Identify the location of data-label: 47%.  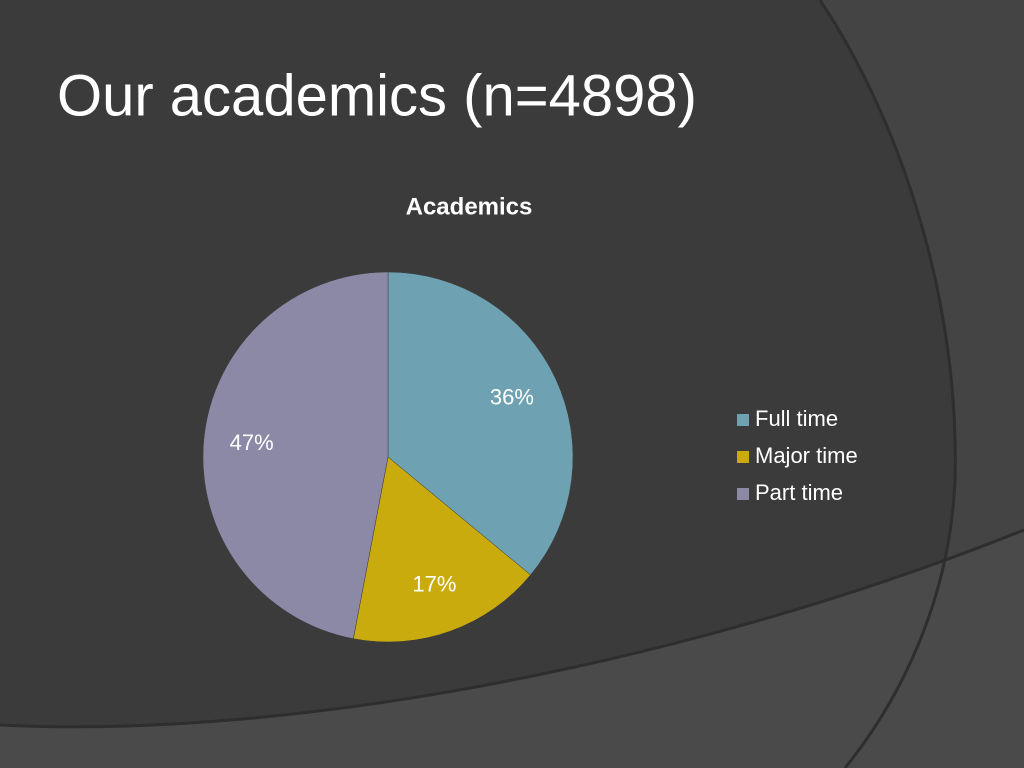
(252, 442).